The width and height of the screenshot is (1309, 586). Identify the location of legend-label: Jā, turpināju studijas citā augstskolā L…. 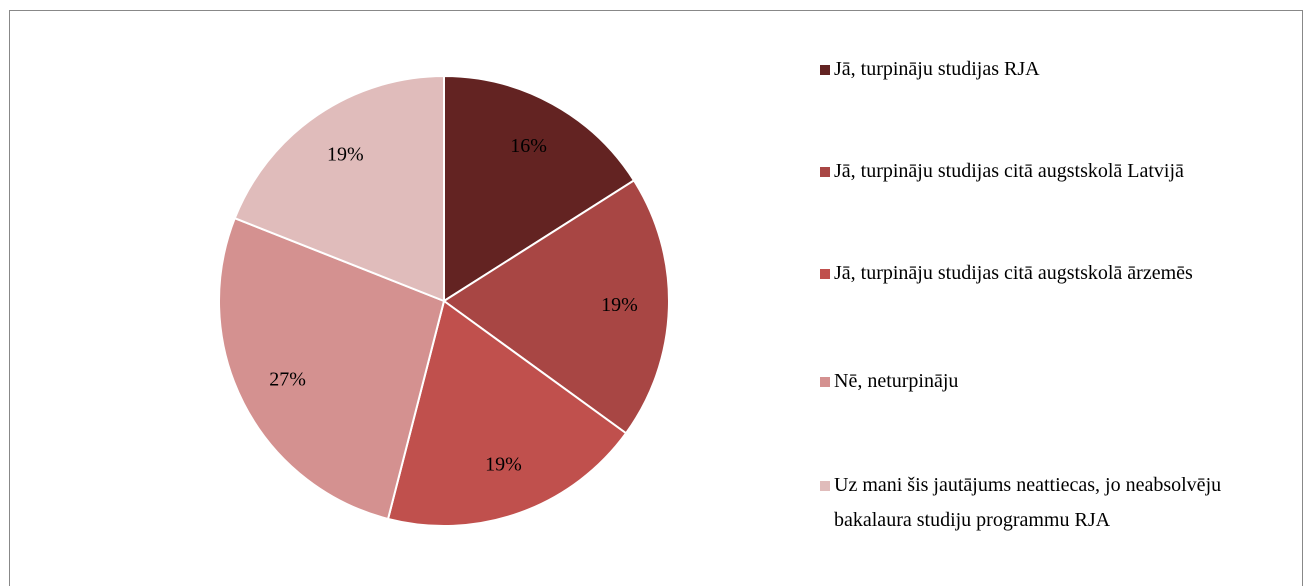
(1009, 171).